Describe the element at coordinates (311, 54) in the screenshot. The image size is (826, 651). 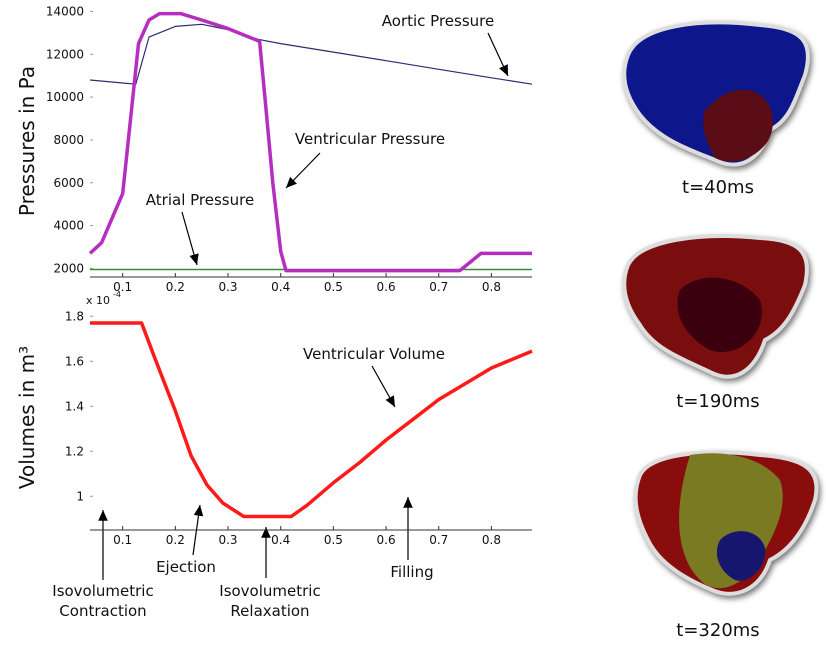
I see `series-line` at that location.